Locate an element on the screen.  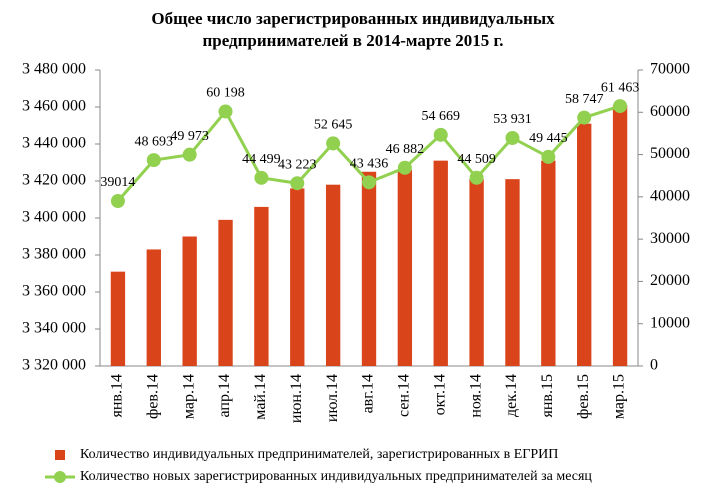
y-tick-label: 3 400 000 is located at coordinates (54, 217).